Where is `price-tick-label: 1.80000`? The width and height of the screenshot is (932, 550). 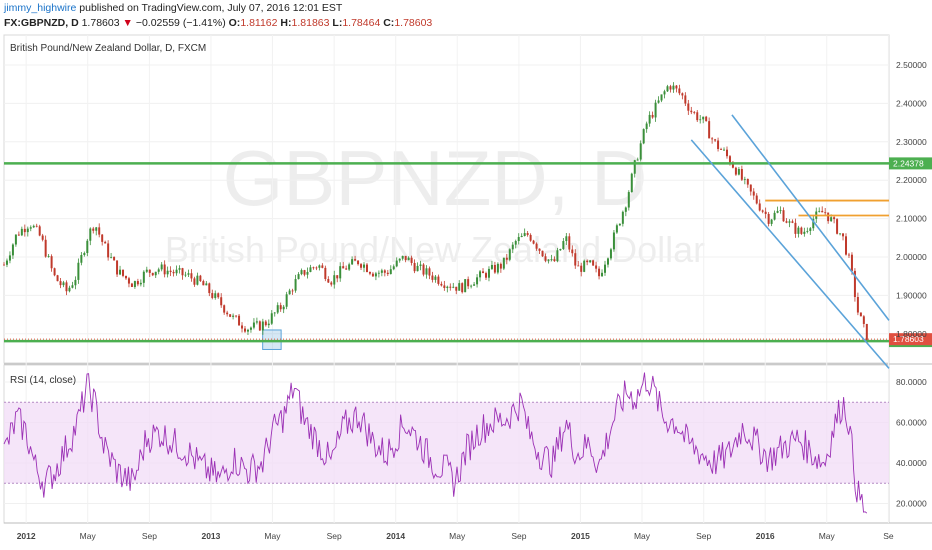 price-tick-label: 1.80000 is located at coordinates (911, 334).